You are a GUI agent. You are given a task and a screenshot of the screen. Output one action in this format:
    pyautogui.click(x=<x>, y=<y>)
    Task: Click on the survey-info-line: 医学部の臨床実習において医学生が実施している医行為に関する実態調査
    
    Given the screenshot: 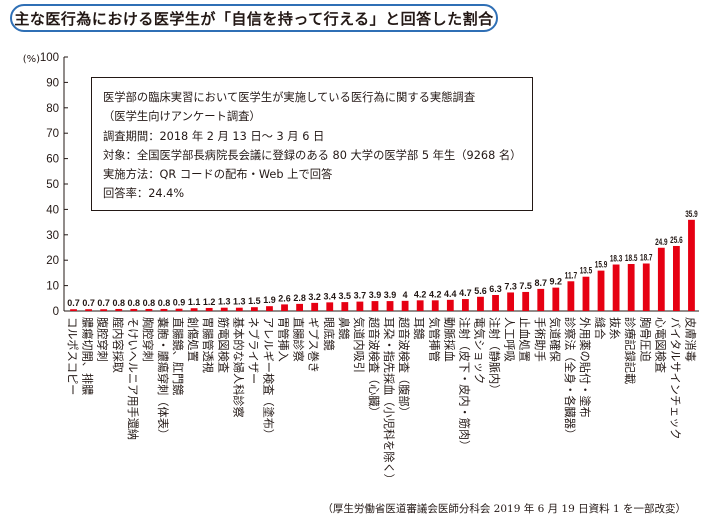 What is the action you would take?
    pyautogui.click(x=289, y=97)
    